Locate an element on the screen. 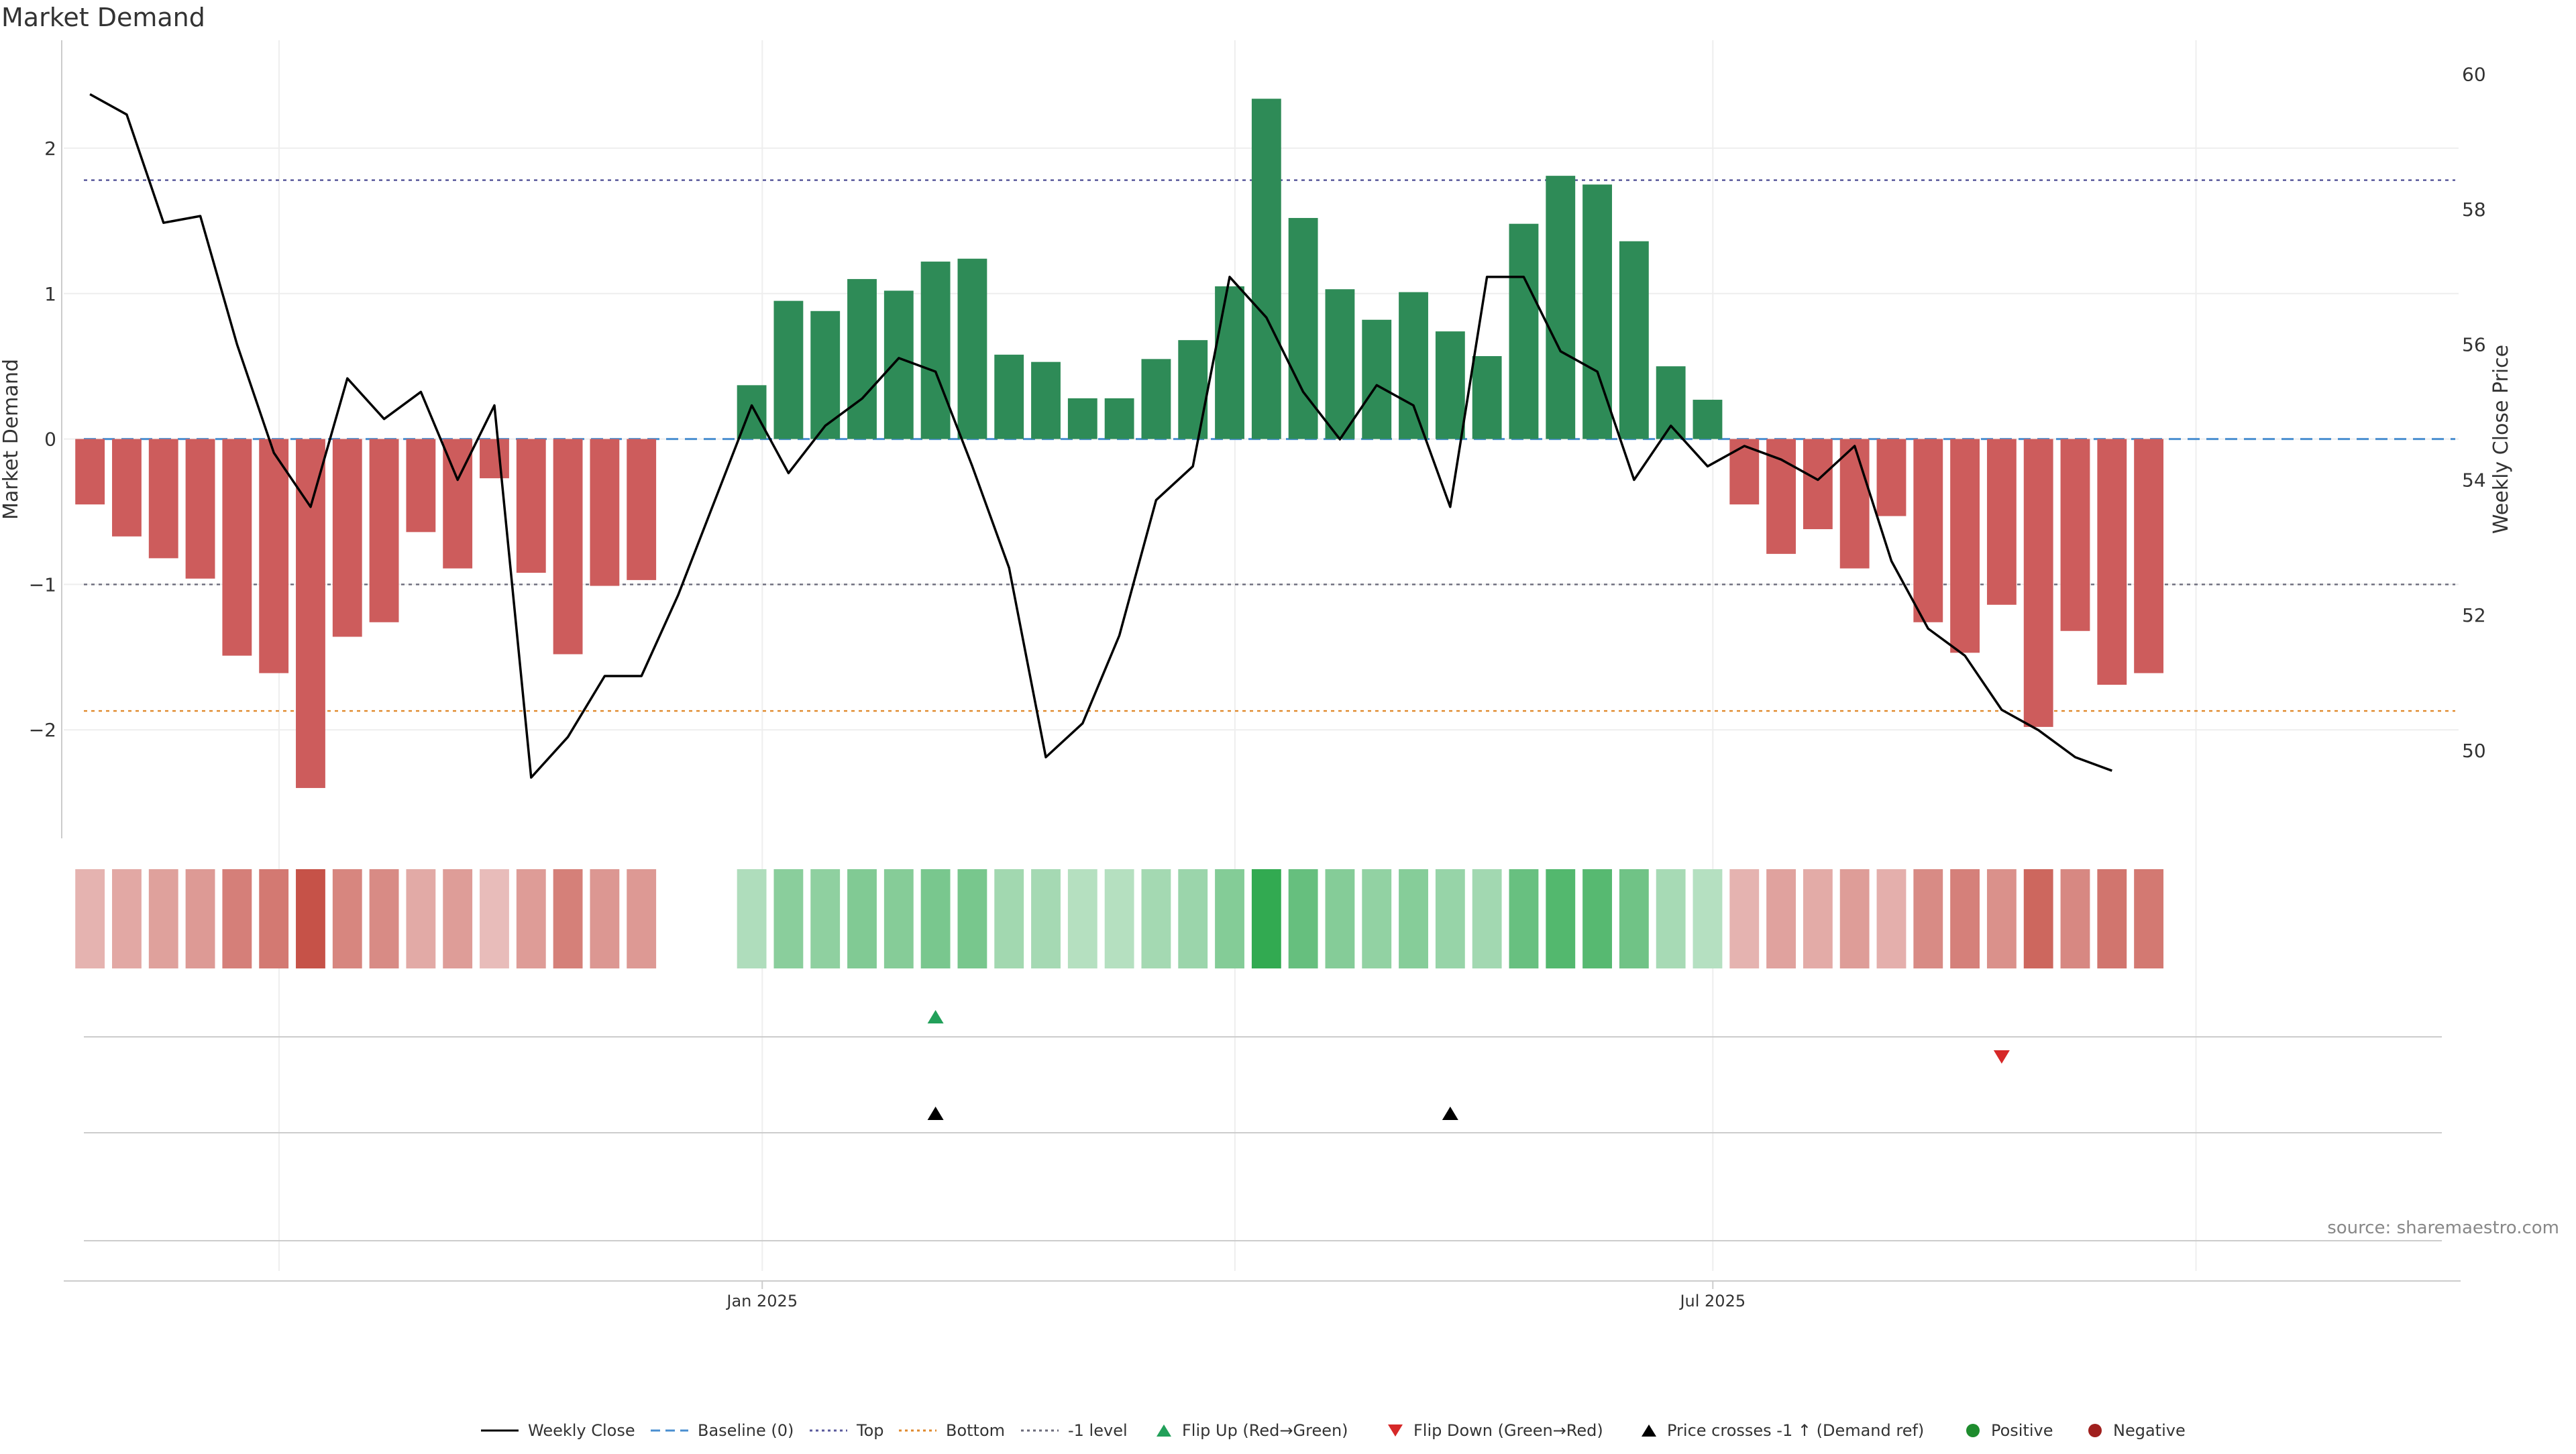  y-tick-label: −2 is located at coordinates (42, 730).